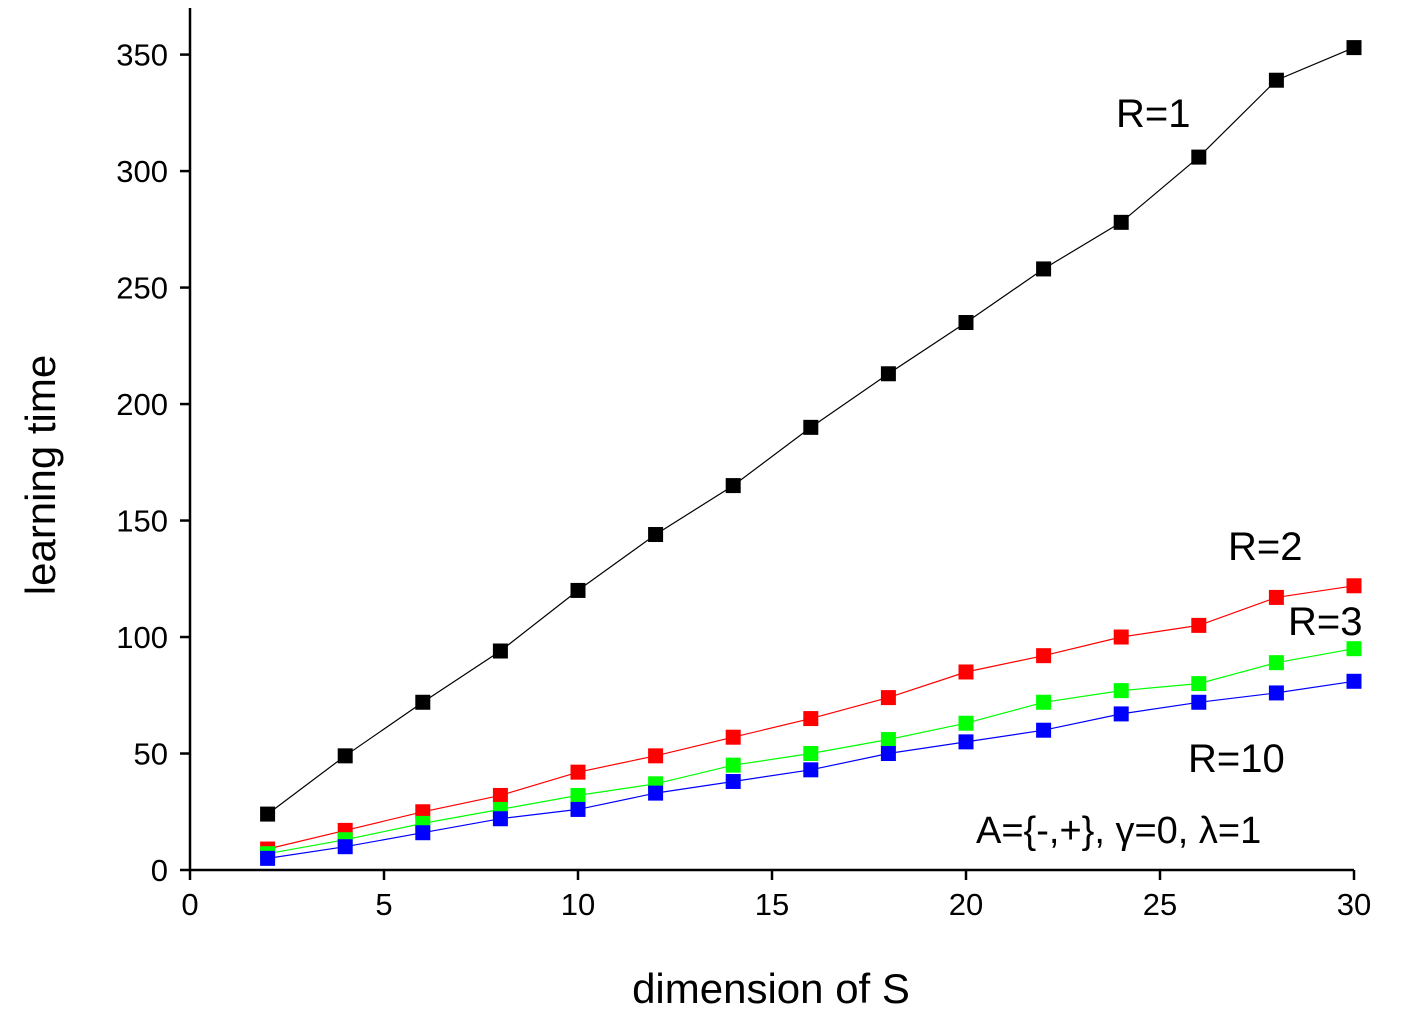  I want to click on x-tick-label: 5, so click(383, 904).